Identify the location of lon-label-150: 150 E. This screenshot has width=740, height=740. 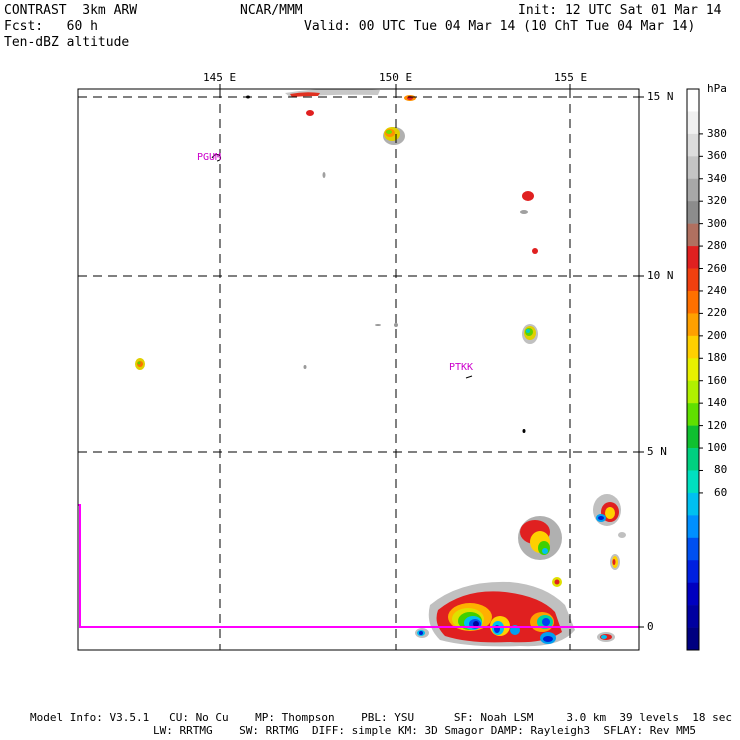
(396, 77).